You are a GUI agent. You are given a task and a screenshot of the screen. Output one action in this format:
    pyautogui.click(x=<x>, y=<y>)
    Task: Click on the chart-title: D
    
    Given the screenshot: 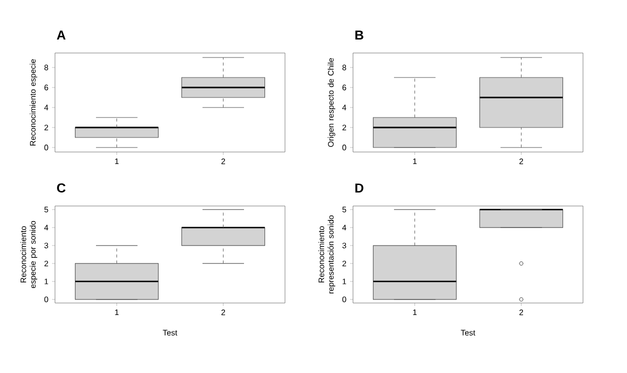 What is the action you would take?
    pyautogui.click(x=359, y=188)
    